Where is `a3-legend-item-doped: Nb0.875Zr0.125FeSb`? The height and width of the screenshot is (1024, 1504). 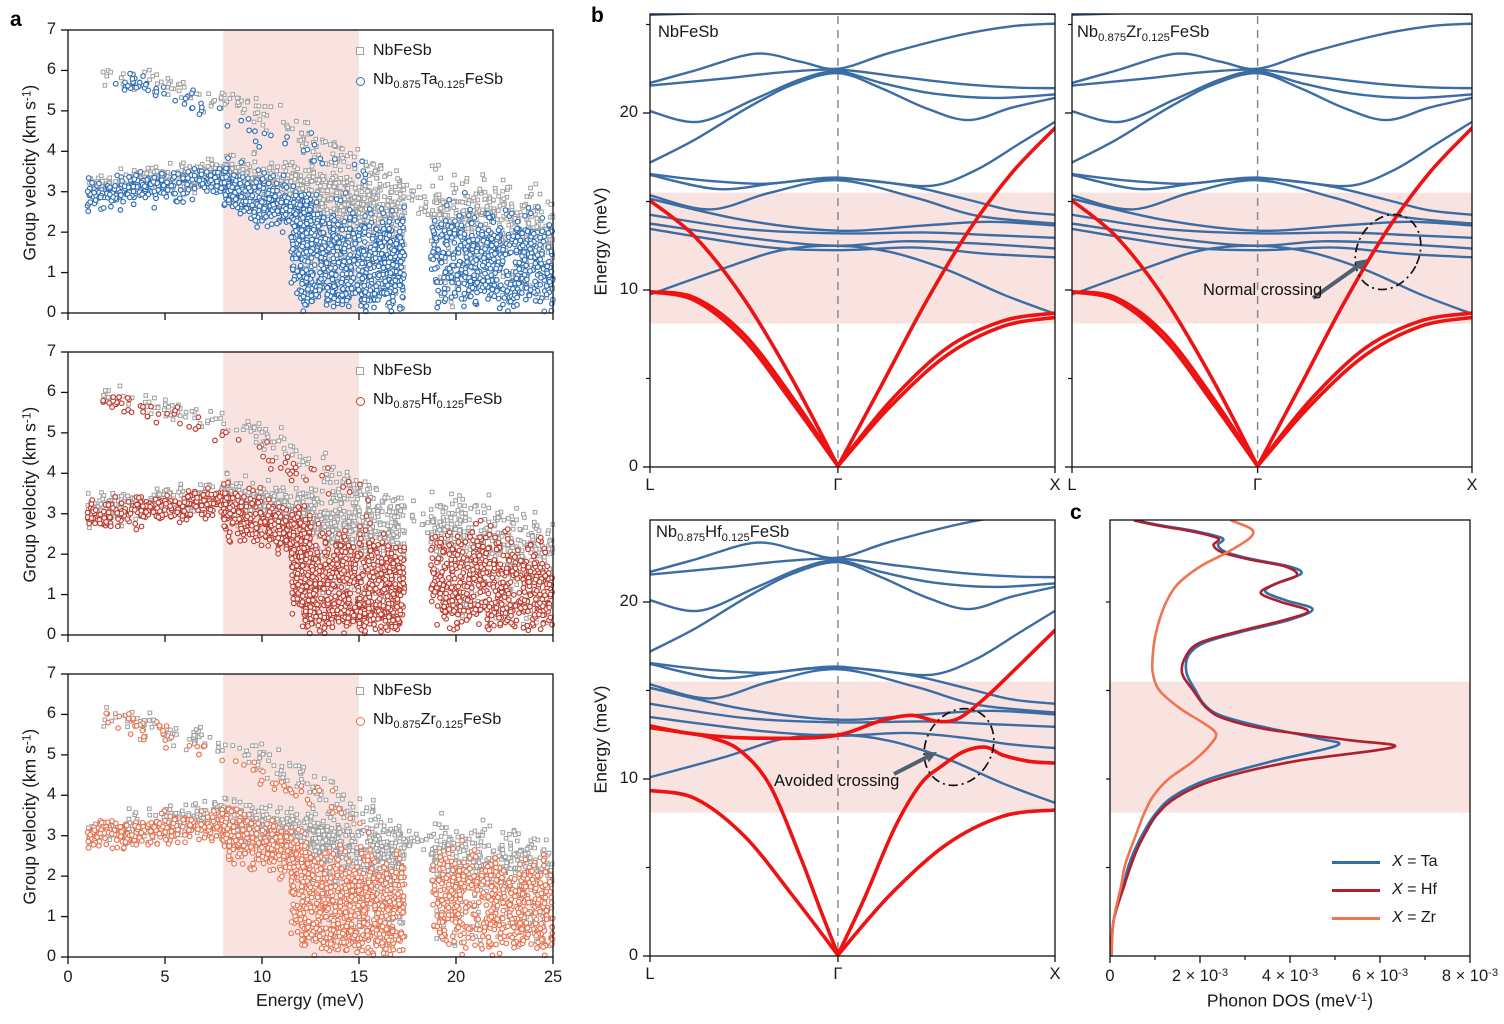
a3-legend-item-doped: Nb0.875Zr0.125FeSb is located at coordinates (428, 721).